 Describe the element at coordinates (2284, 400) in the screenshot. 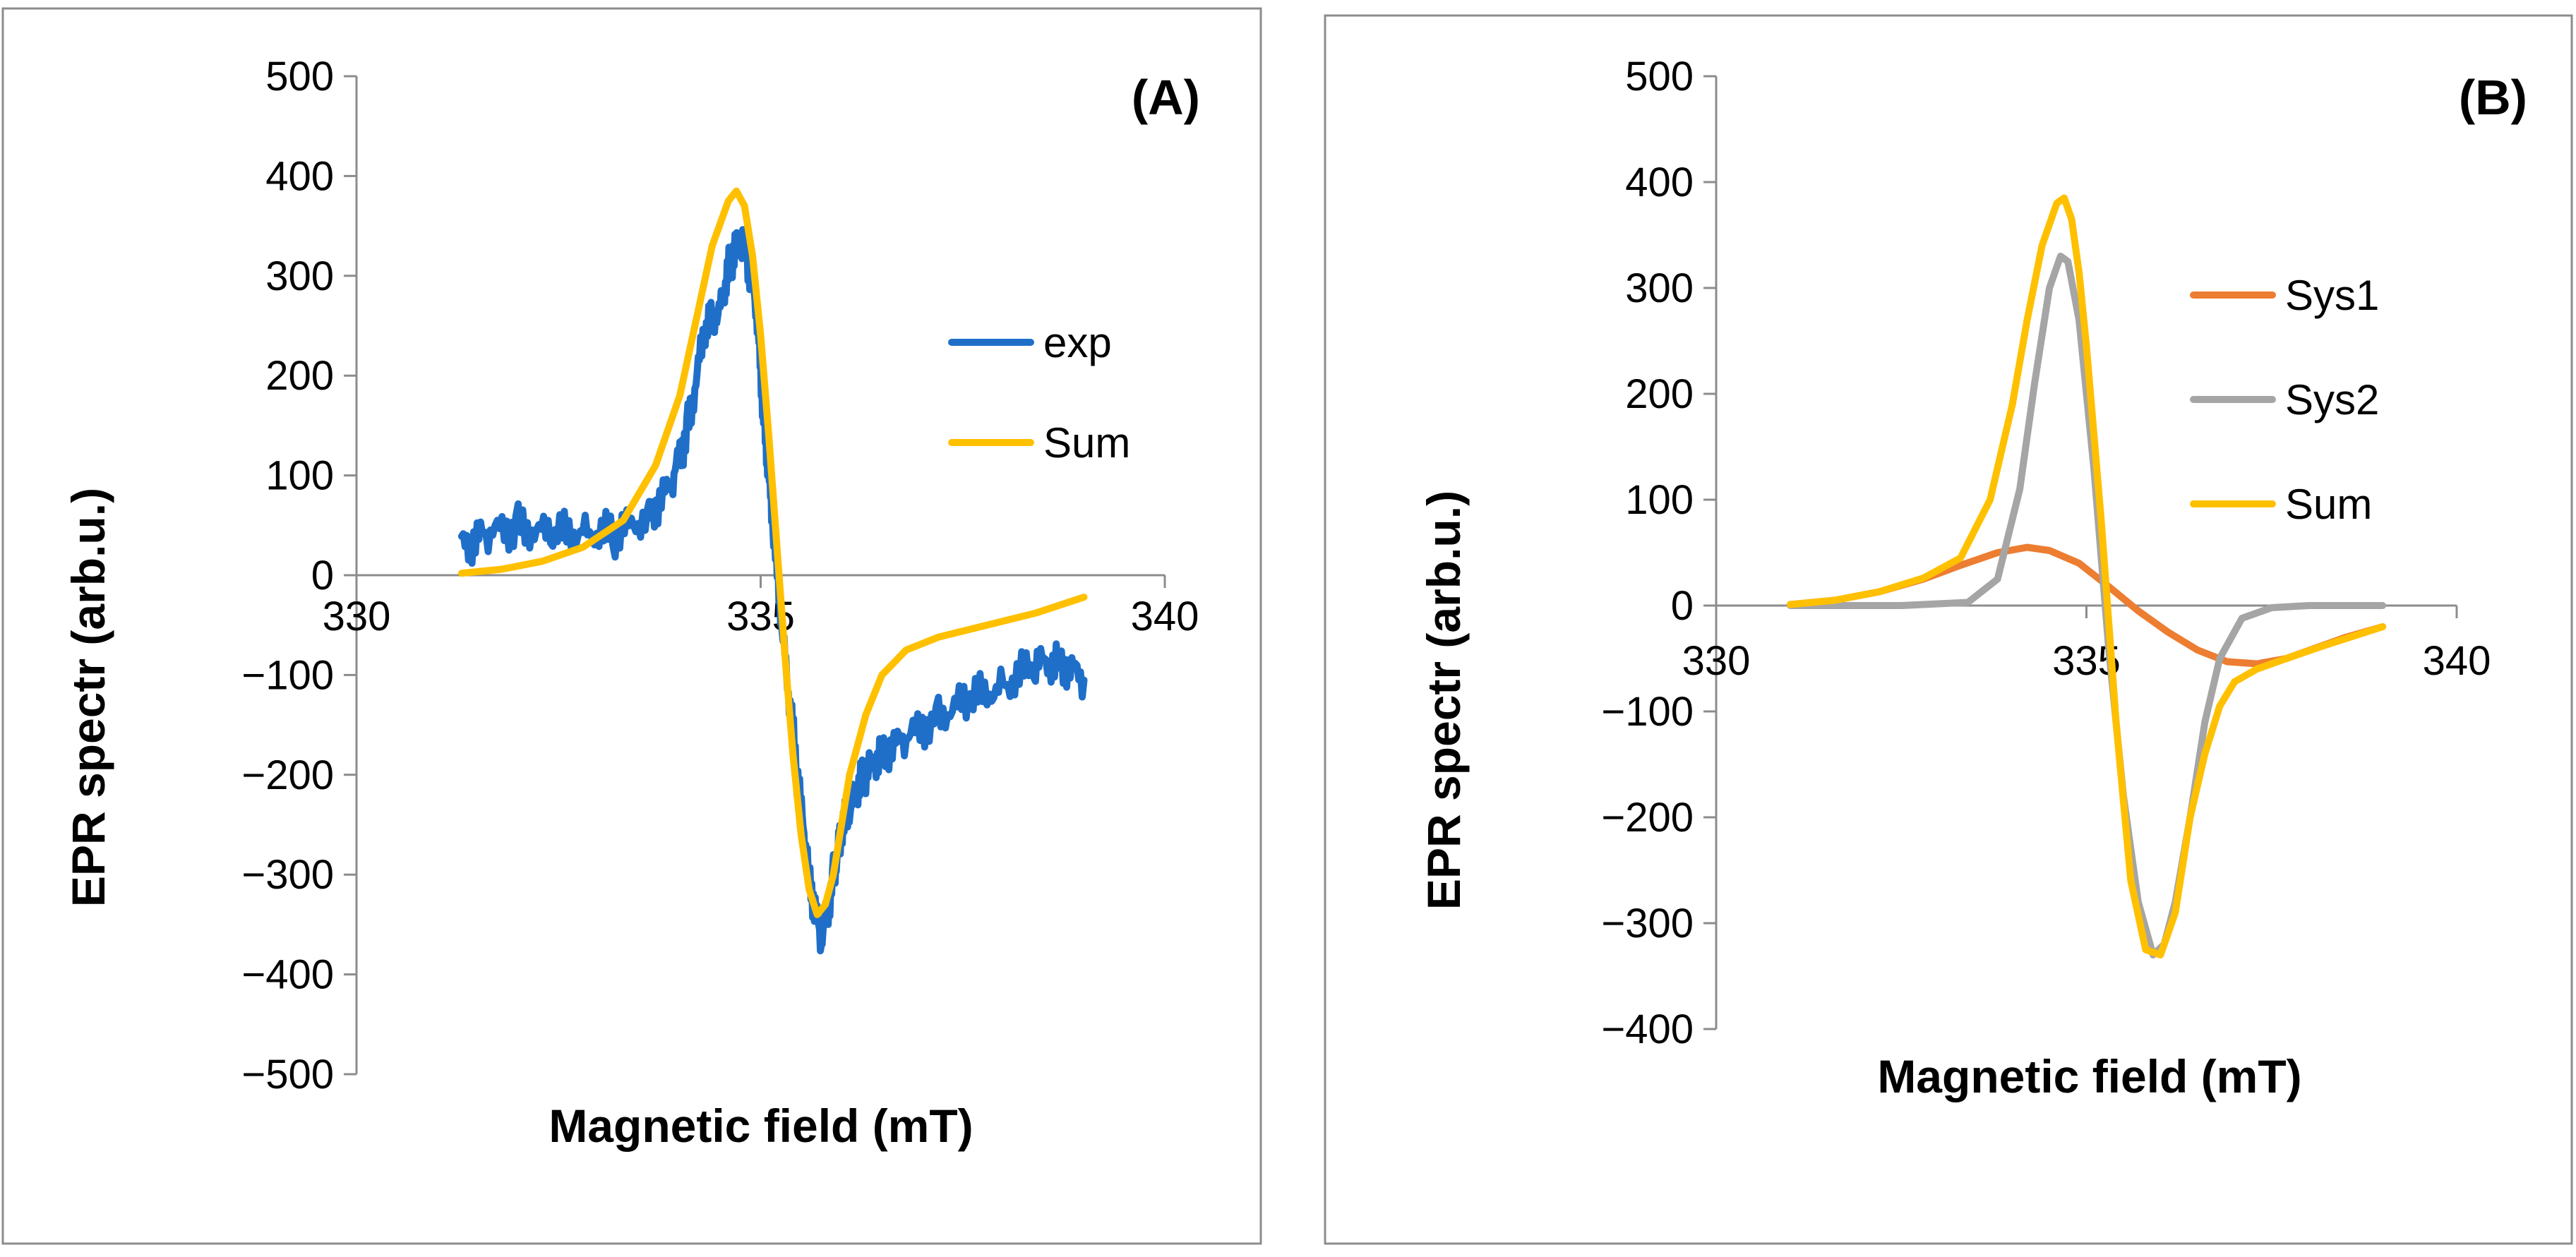

I see `panel-b-legend: Sys1 Sys2 Sum` at that location.